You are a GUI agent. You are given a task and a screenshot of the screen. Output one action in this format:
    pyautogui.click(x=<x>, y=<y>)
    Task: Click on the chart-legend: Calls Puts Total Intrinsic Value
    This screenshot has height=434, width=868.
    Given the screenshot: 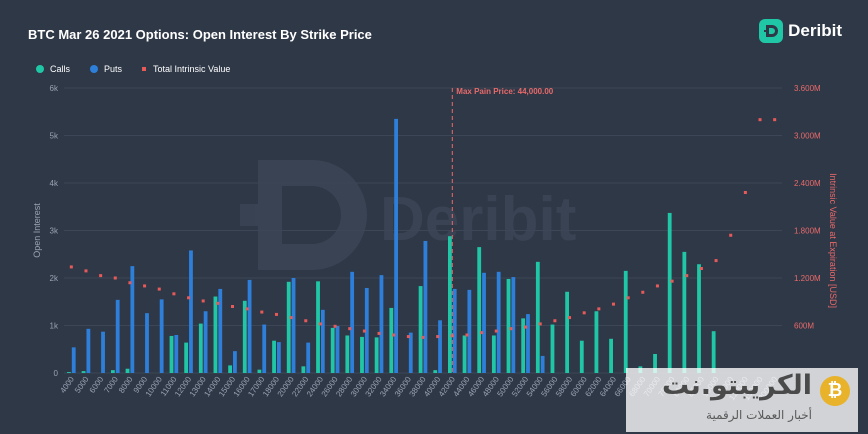 What is the action you would take?
    pyautogui.click(x=143, y=69)
    